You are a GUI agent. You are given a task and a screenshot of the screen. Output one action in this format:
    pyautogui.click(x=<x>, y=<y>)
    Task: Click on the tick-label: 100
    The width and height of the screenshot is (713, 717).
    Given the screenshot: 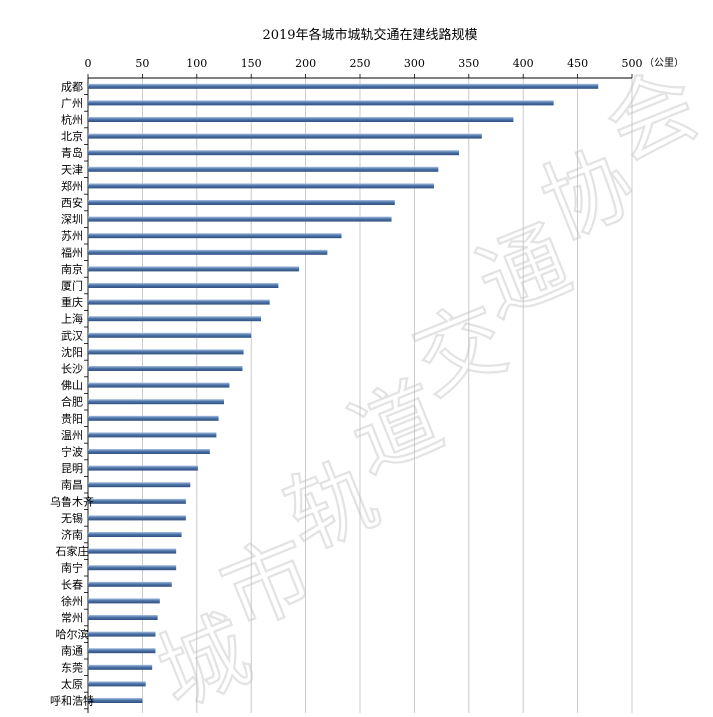 What is the action you would take?
    pyautogui.click(x=196, y=63)
    